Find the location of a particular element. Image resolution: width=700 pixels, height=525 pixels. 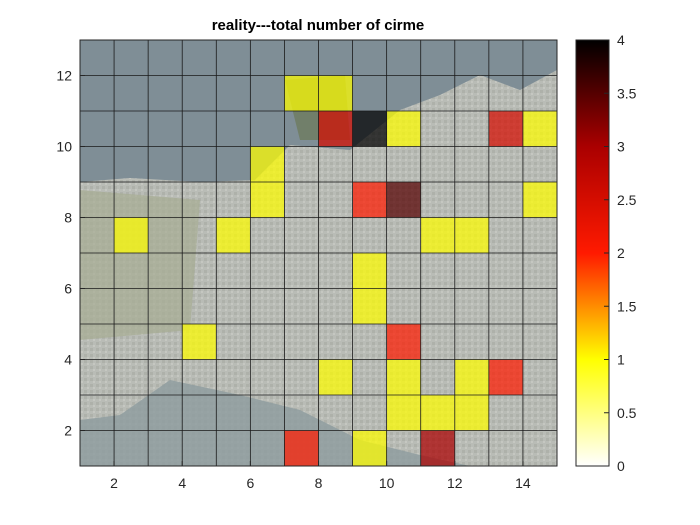

x-tick-label: 14 is located at coordinates (523, 483).